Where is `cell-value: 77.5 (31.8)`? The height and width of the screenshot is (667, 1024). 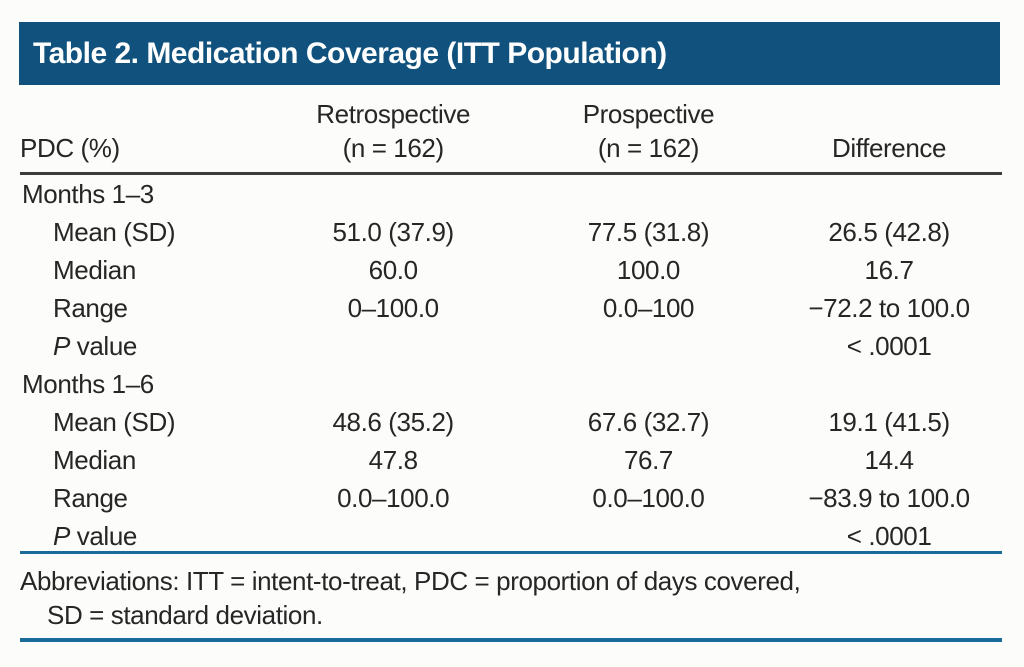 cell-value: 77.5 (31.8) is located at coordinates (648, 231).